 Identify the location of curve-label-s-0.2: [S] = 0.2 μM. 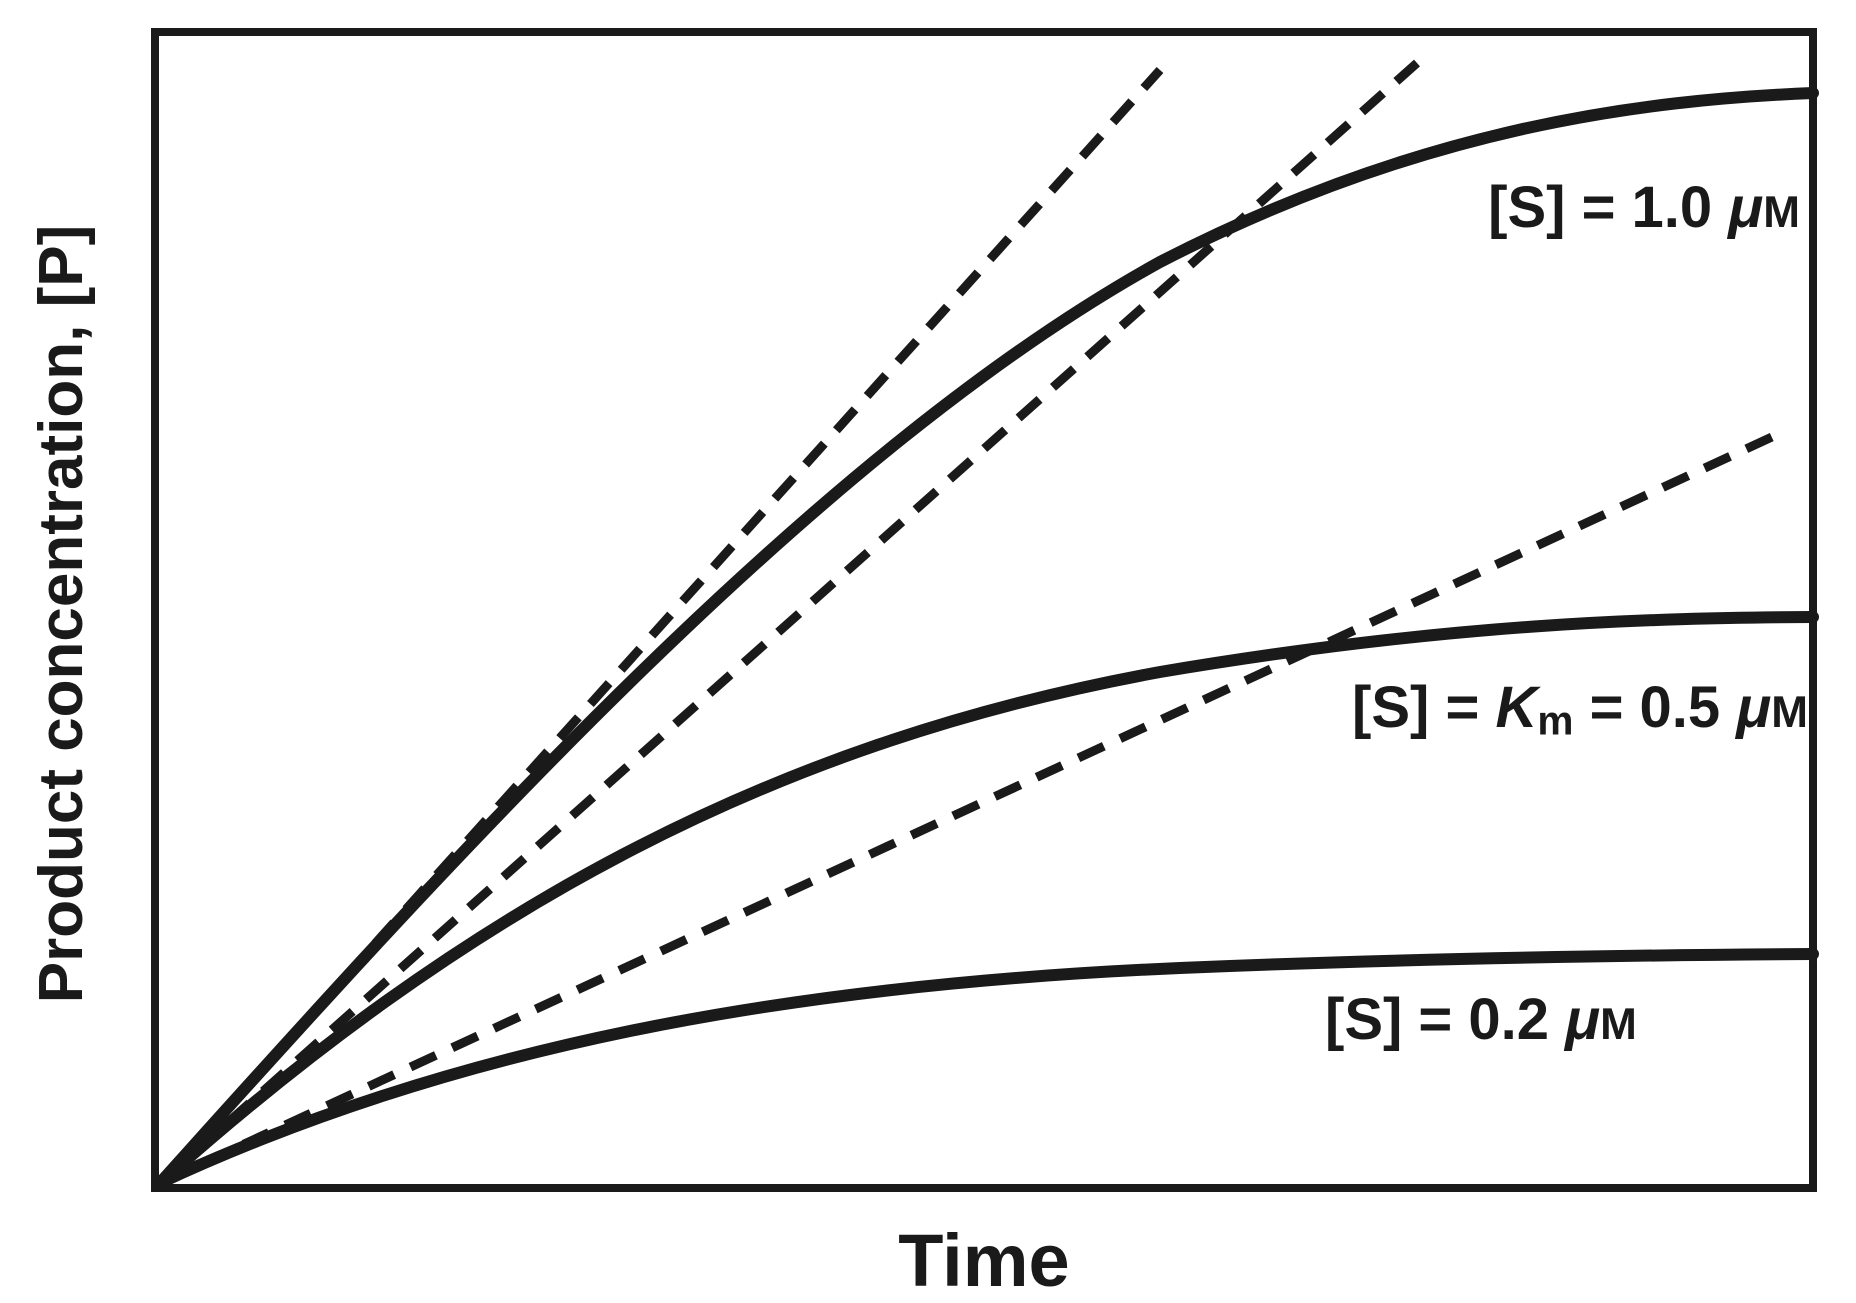
(1481, 1020).